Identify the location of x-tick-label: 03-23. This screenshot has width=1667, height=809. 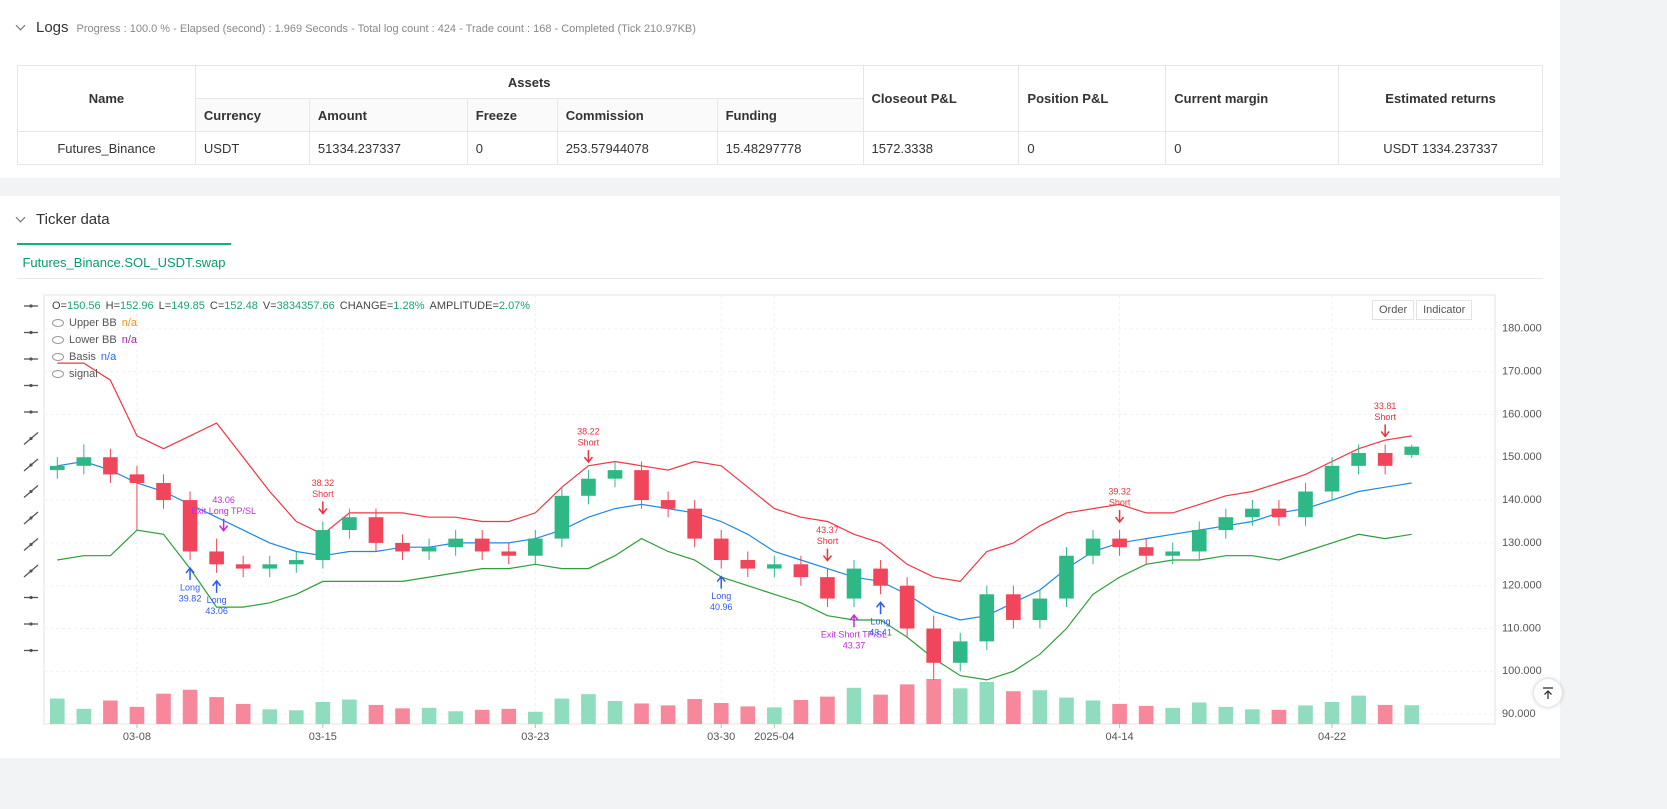
(535, 737).